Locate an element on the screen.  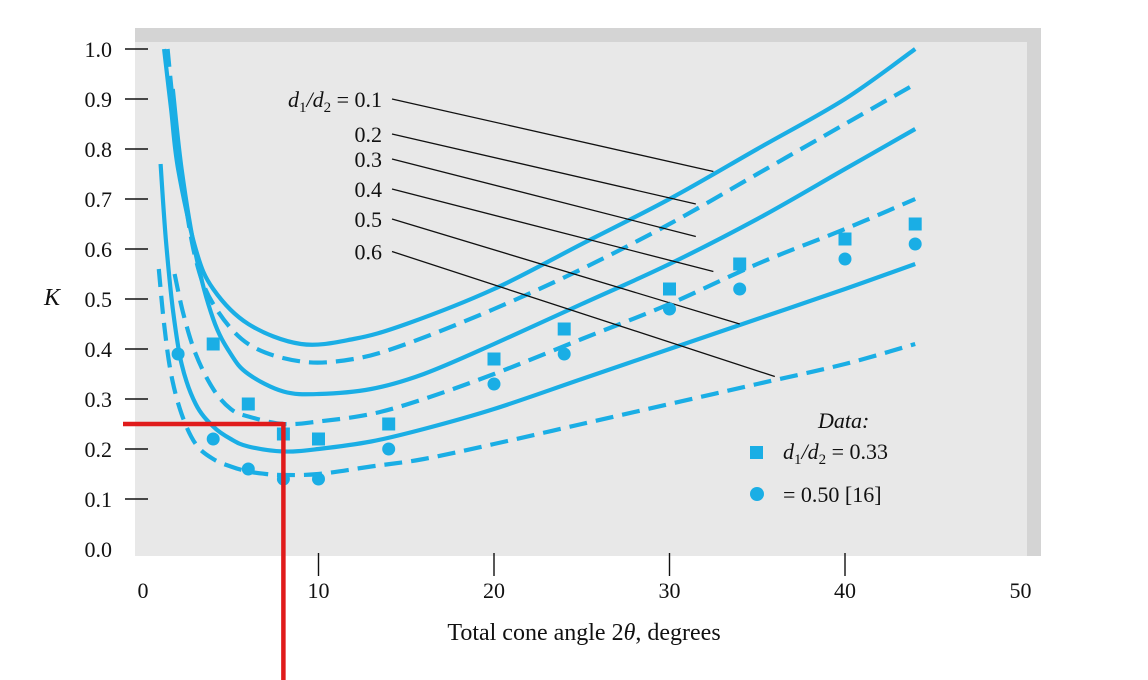
curve-label-2: 0.2 is located at coordinates (369, 134).